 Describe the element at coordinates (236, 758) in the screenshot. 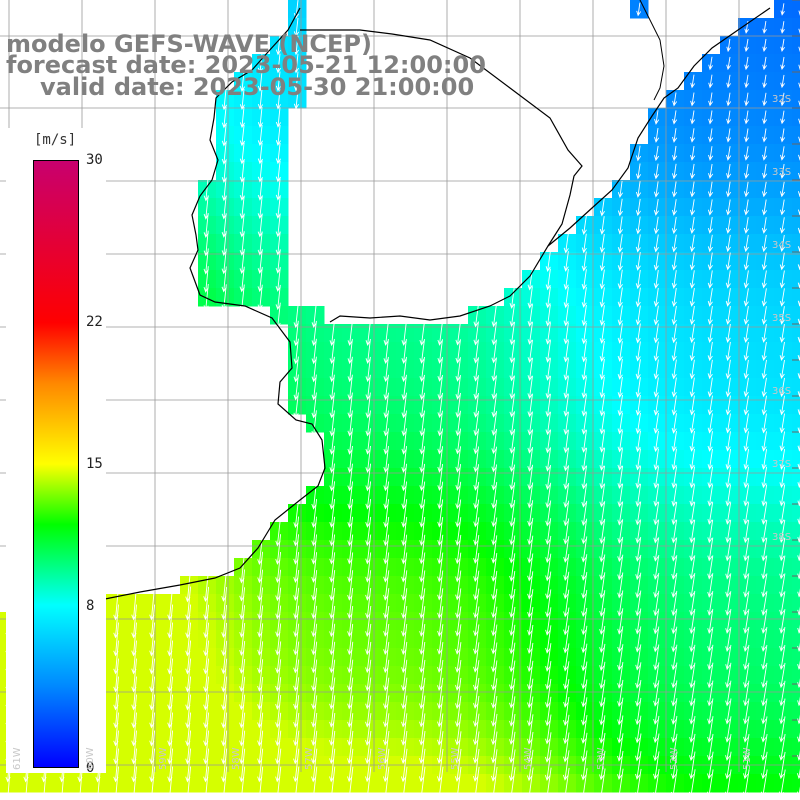

I see `longitude-label: 58W` at that location.